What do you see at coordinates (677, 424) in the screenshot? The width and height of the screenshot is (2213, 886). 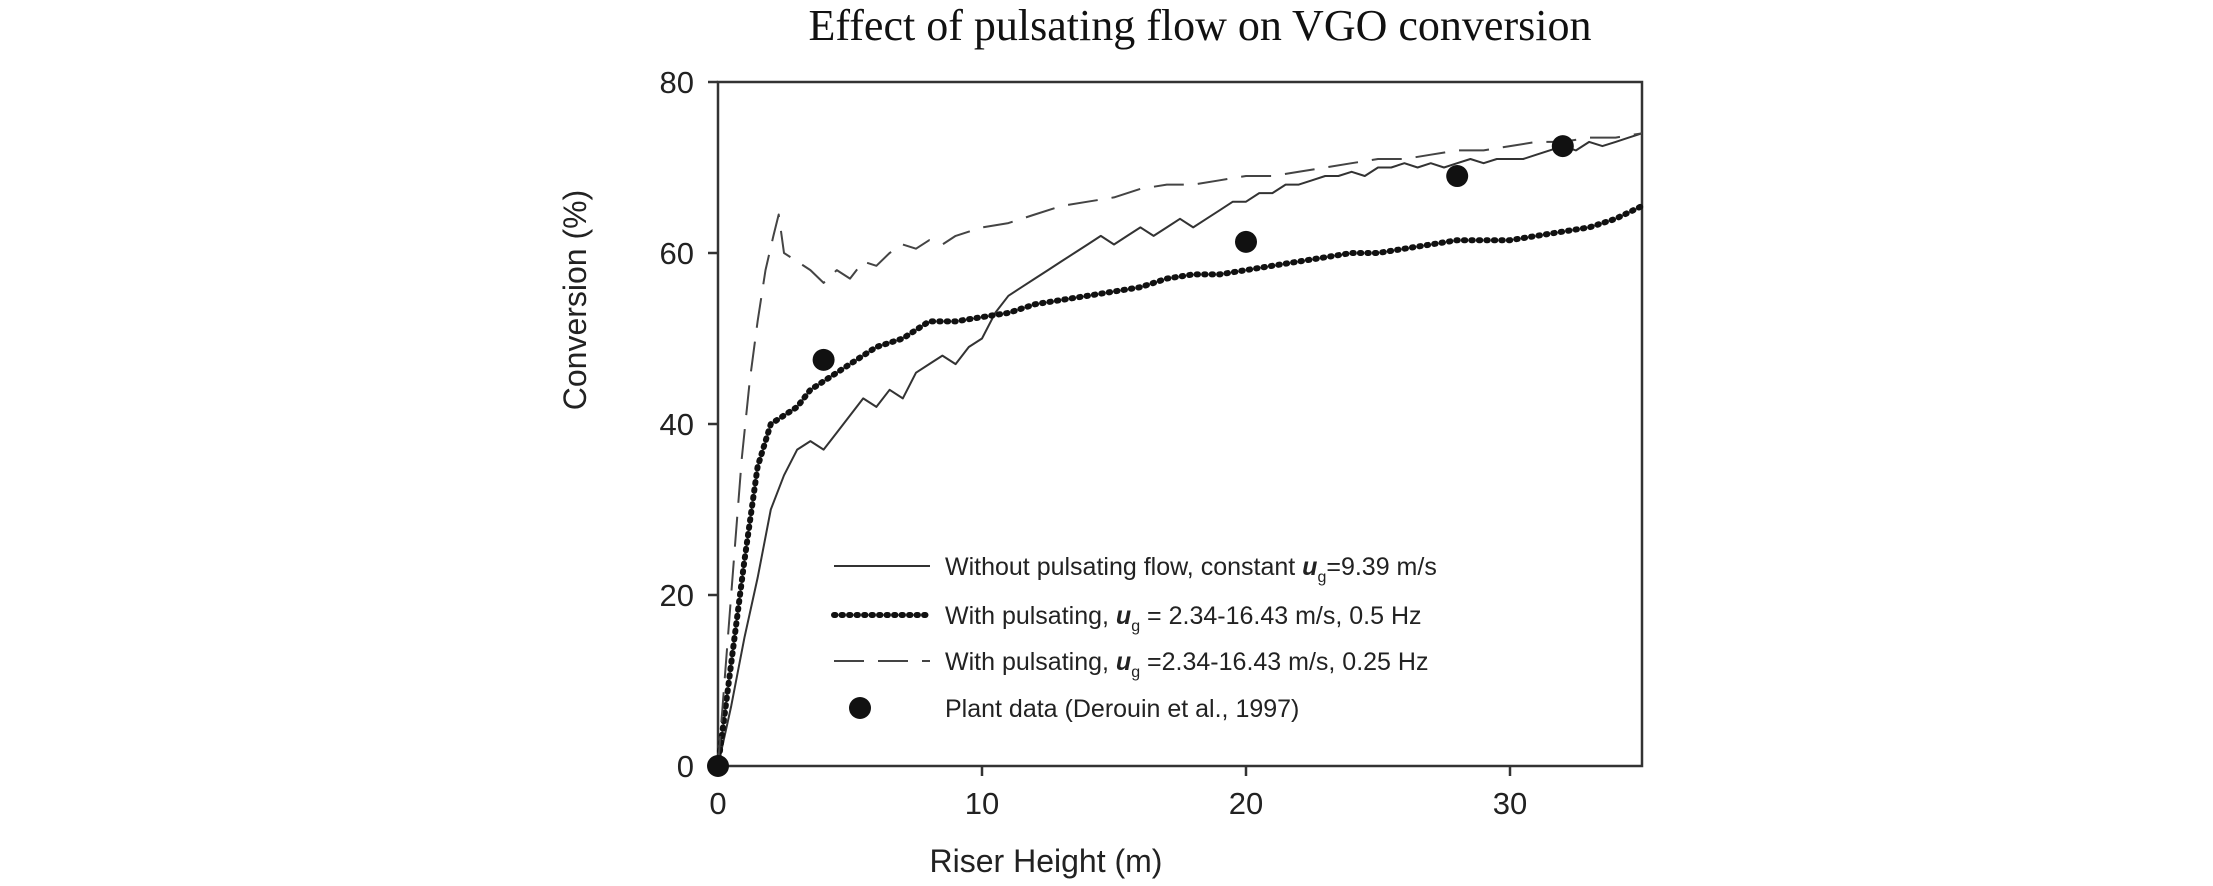 I see `y-tick-label: 40` at bounding box center [677, 424].